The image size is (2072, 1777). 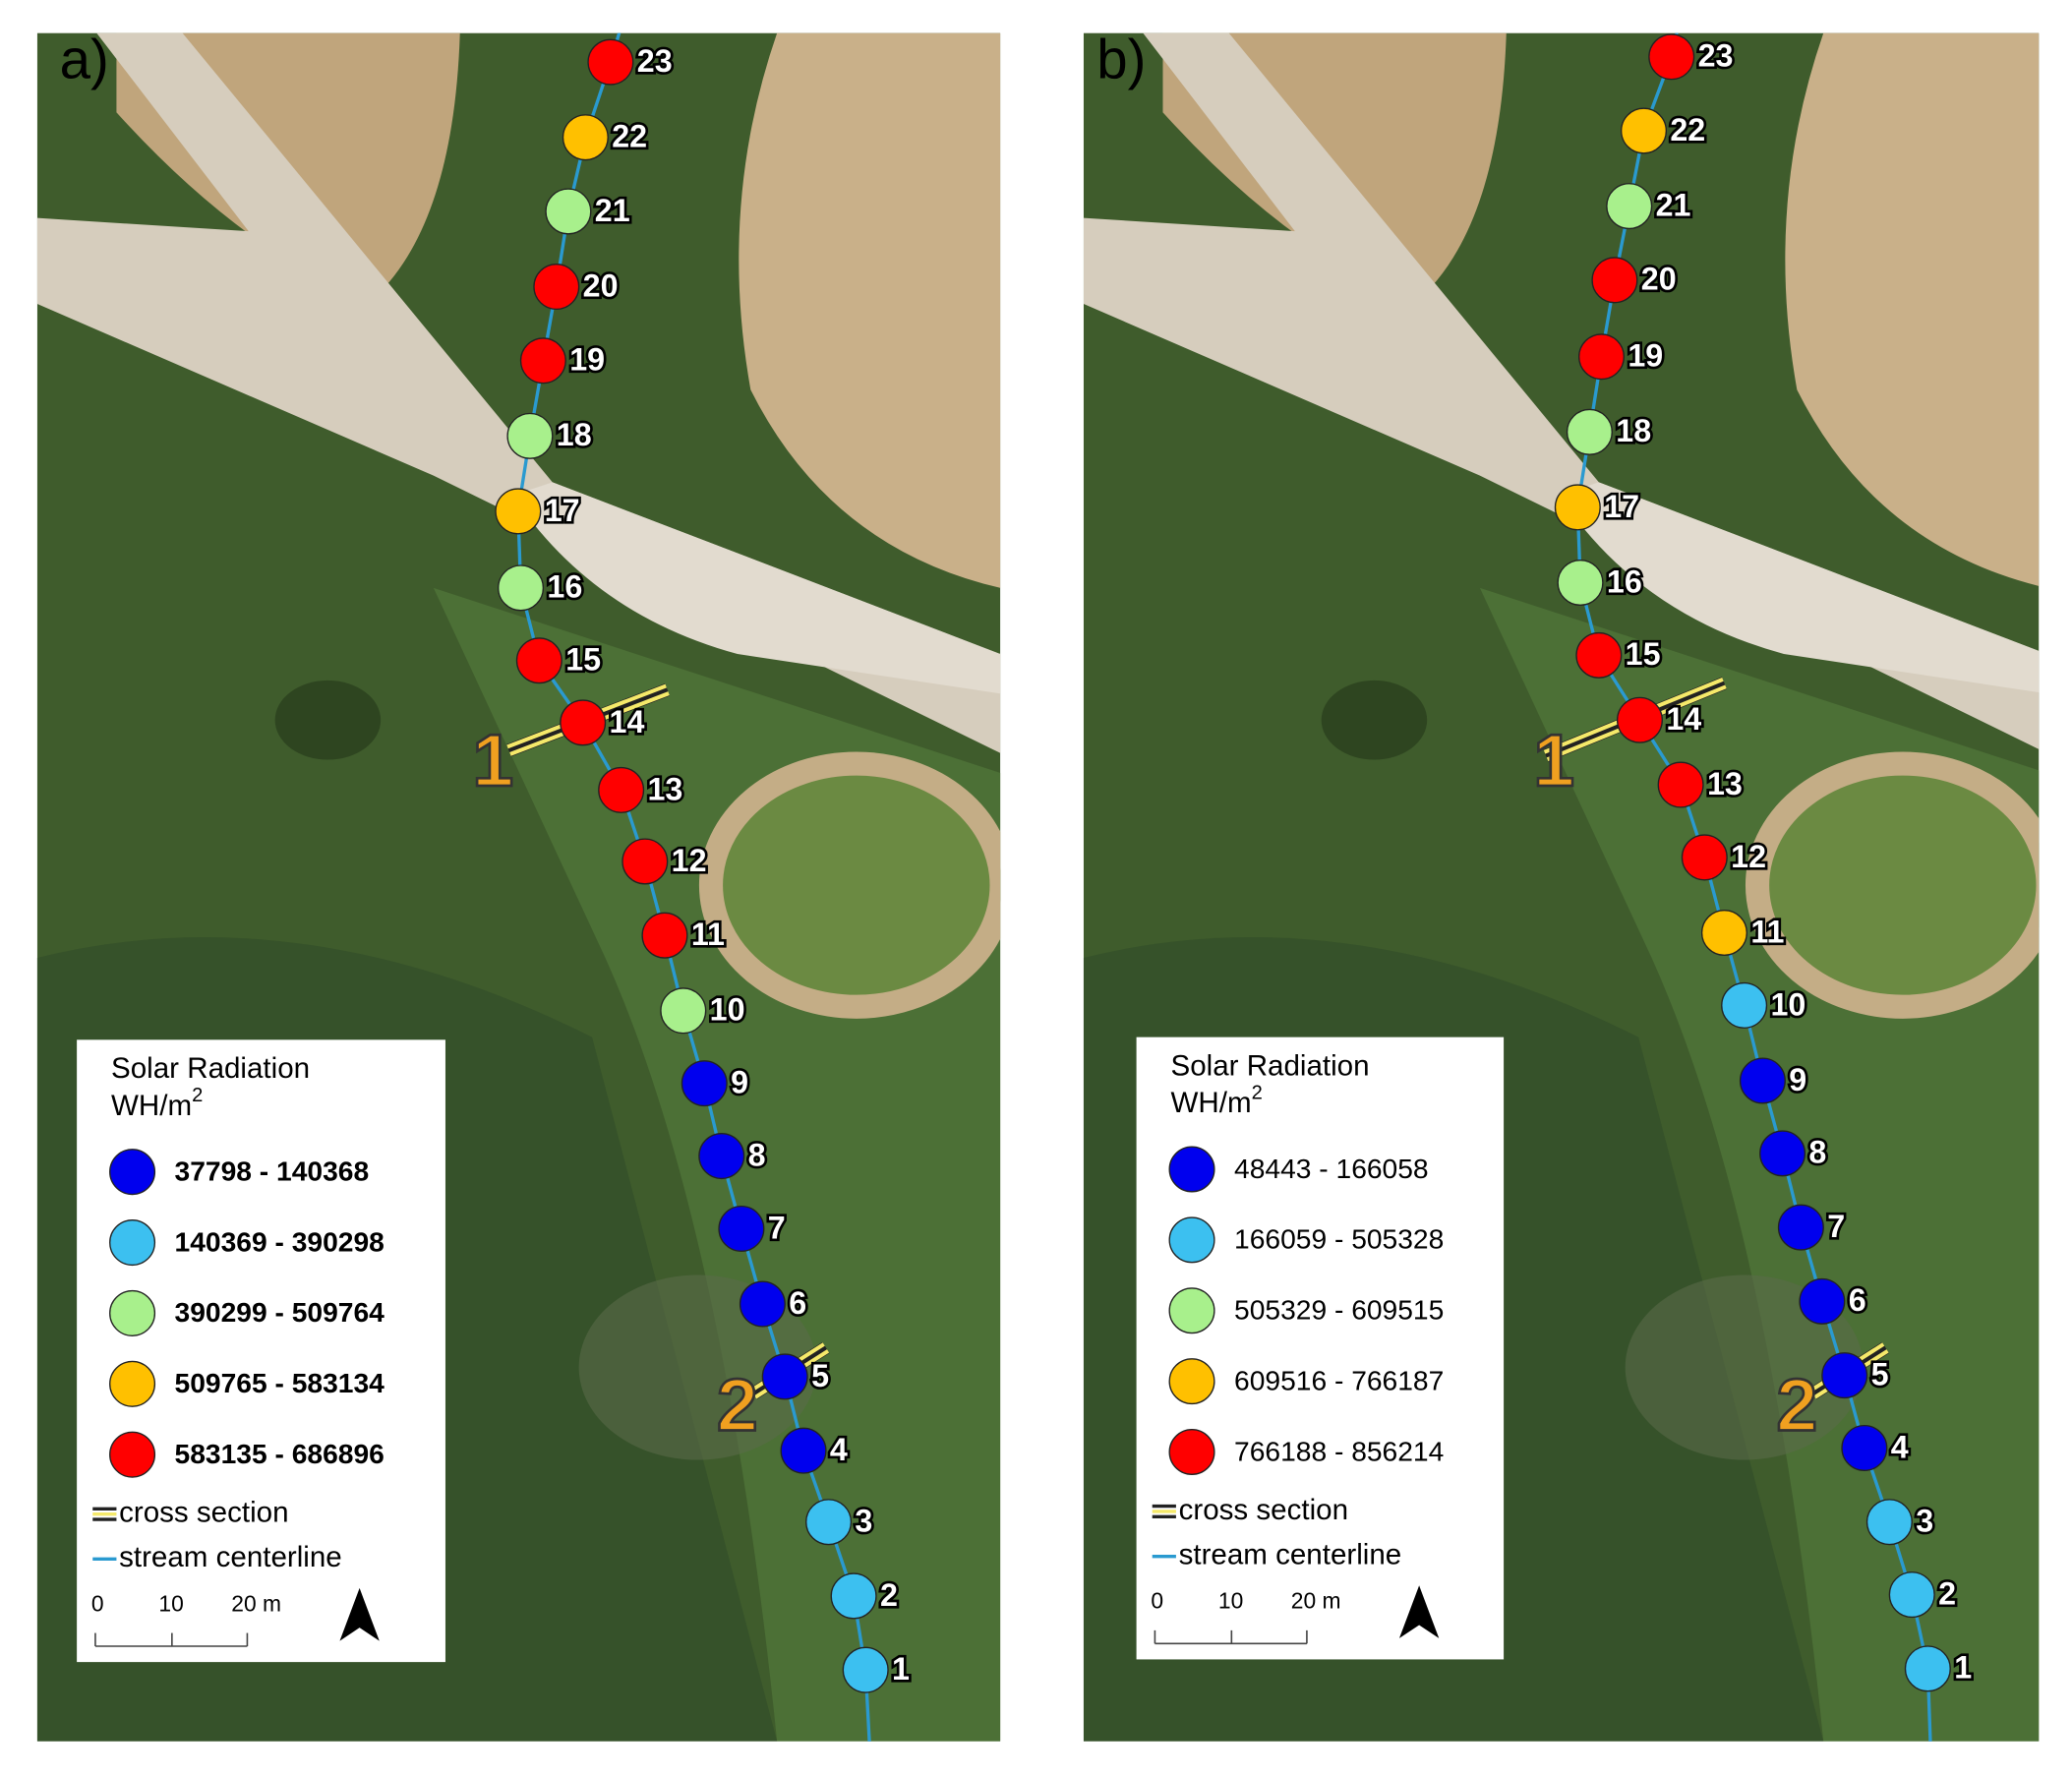 What do you see at coordinates (564, 587) in the screenshot?
I see `point-label: 16` at bounding box center [564, 587].